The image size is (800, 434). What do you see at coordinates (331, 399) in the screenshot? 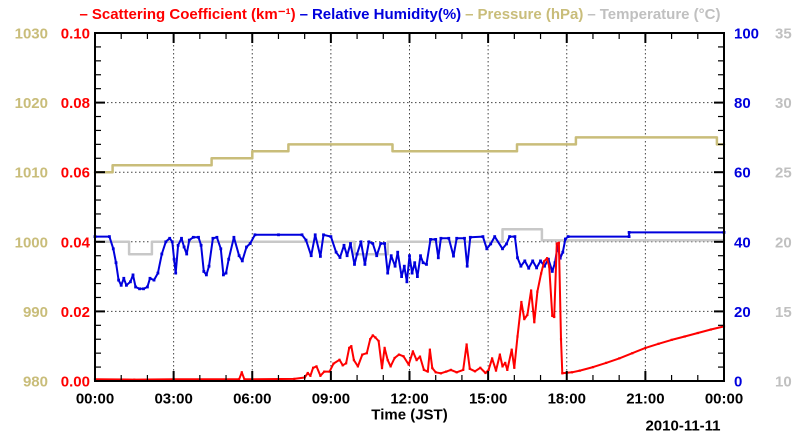
I see `x-axis-tick-label: 09:00` at bounding box center [331, 399].